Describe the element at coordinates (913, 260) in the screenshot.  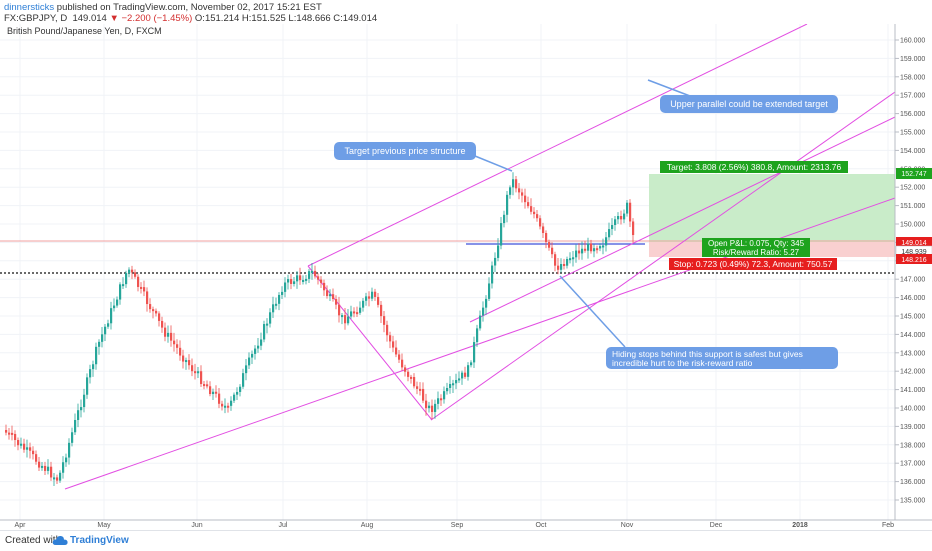
I see `stop-price-badge-text: 148.216` at that location.